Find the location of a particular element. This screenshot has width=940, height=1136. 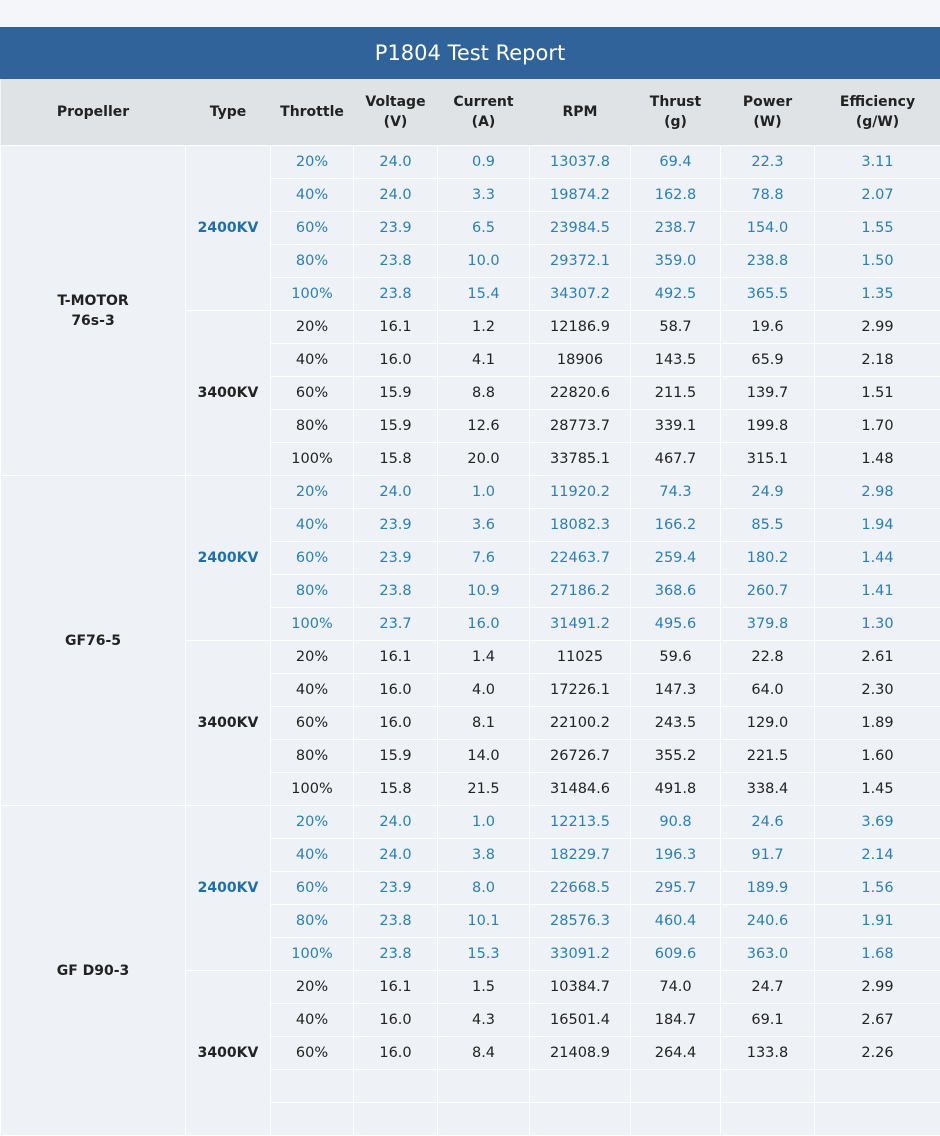

type-cell: 3400KV is located at coordinates (228, 1053).